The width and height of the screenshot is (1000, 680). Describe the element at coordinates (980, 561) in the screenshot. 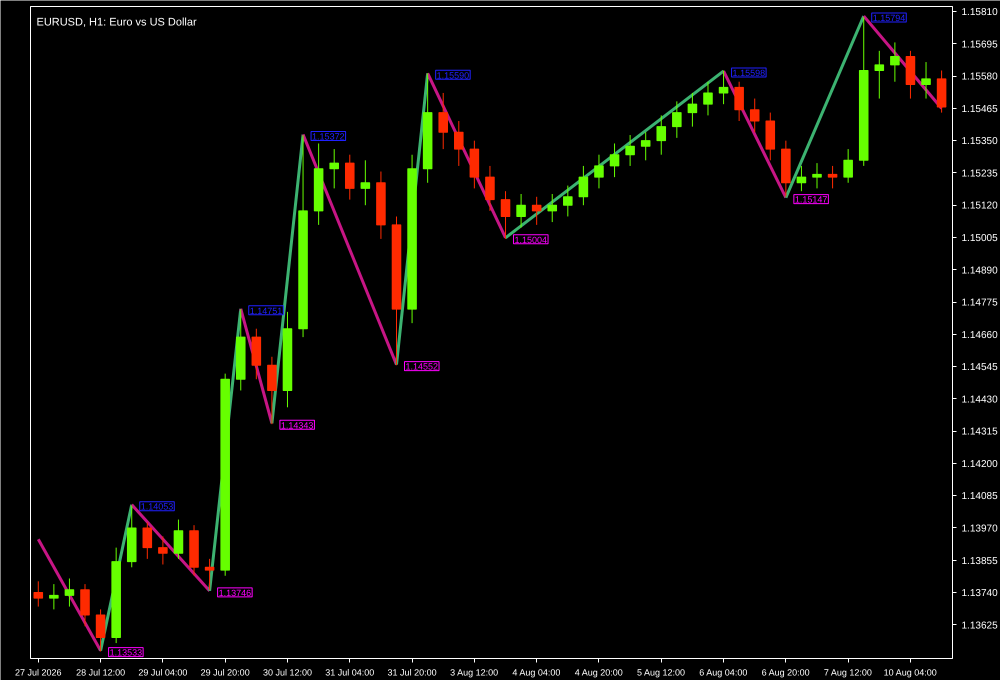

I see `y-tick-label: 1.13855` at that location.